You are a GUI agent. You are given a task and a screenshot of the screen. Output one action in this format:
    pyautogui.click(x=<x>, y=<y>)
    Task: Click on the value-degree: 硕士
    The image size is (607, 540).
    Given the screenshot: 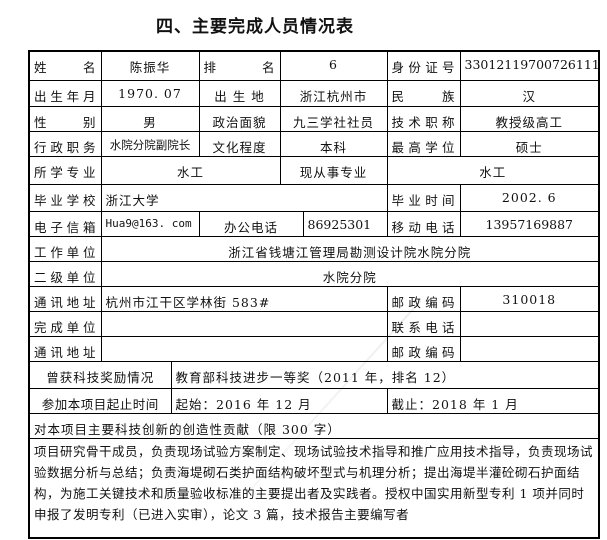 What is the action you would take?
    pyautogui.click(x=529, y=143)
    